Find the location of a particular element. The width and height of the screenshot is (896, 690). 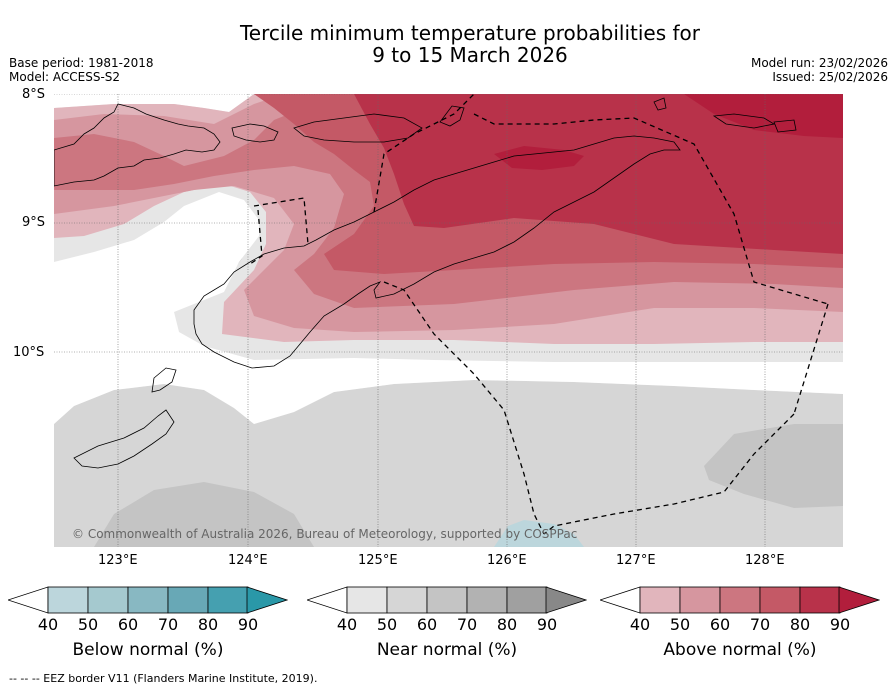

colorbar-above-normal-bar is located at coordinates (740, 600).